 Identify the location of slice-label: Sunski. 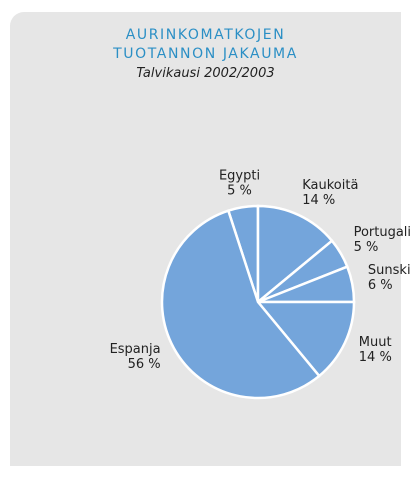
(389, 270).